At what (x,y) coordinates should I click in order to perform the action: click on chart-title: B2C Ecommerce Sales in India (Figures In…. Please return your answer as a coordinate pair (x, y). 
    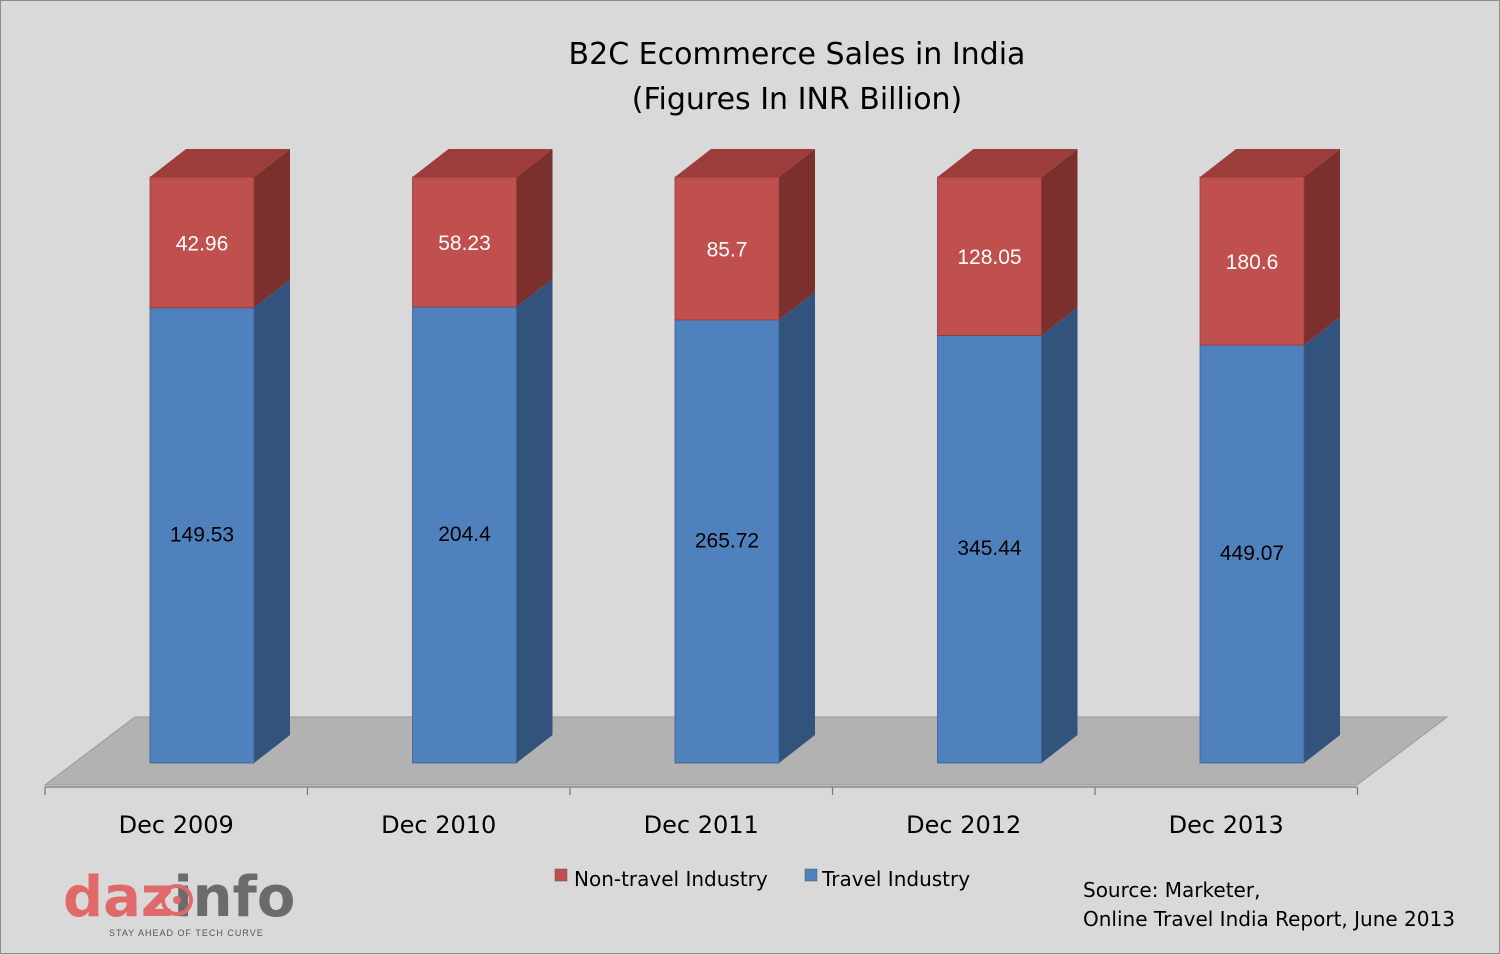
    Looking at the image, I should click on (797, 77).